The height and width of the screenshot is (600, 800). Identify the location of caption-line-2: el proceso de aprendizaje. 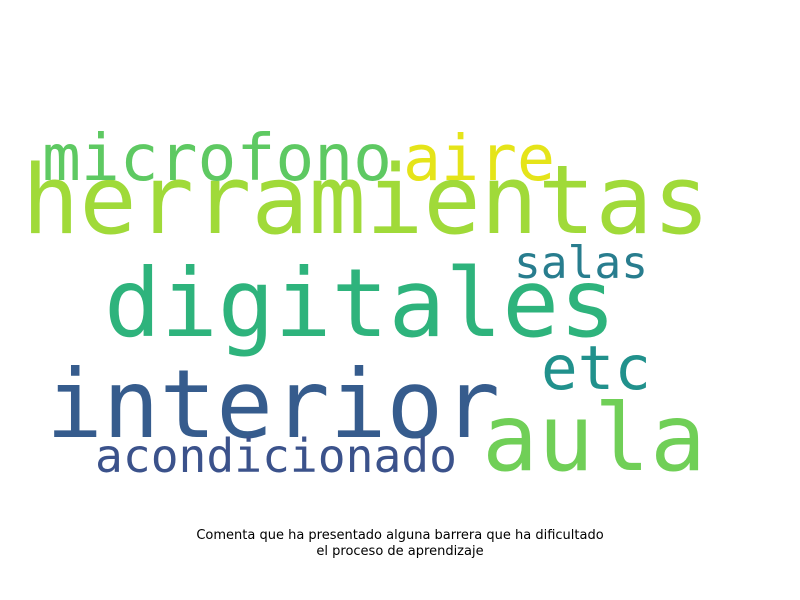
(400, 551).